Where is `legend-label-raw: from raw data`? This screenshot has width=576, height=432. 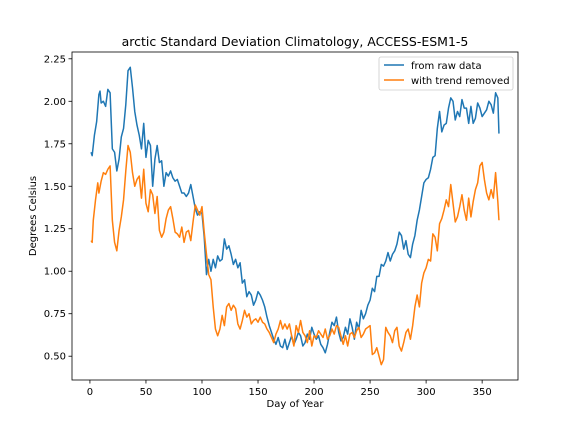
legend-label-raw: from raw data is located at coordinates (446, 66).